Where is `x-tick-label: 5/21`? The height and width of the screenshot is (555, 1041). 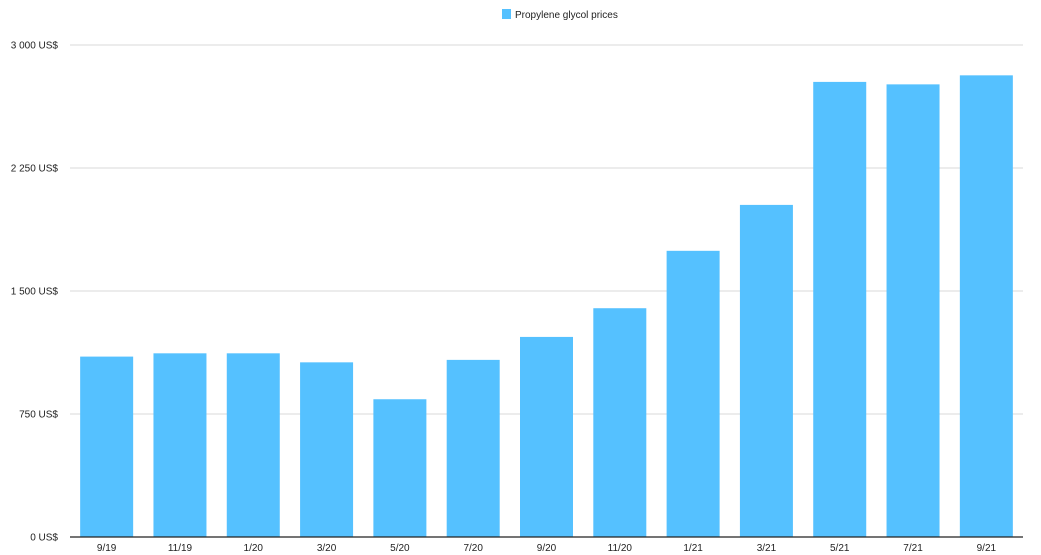
x-tick-label: 5/21 is located at coordinates (840, 548).